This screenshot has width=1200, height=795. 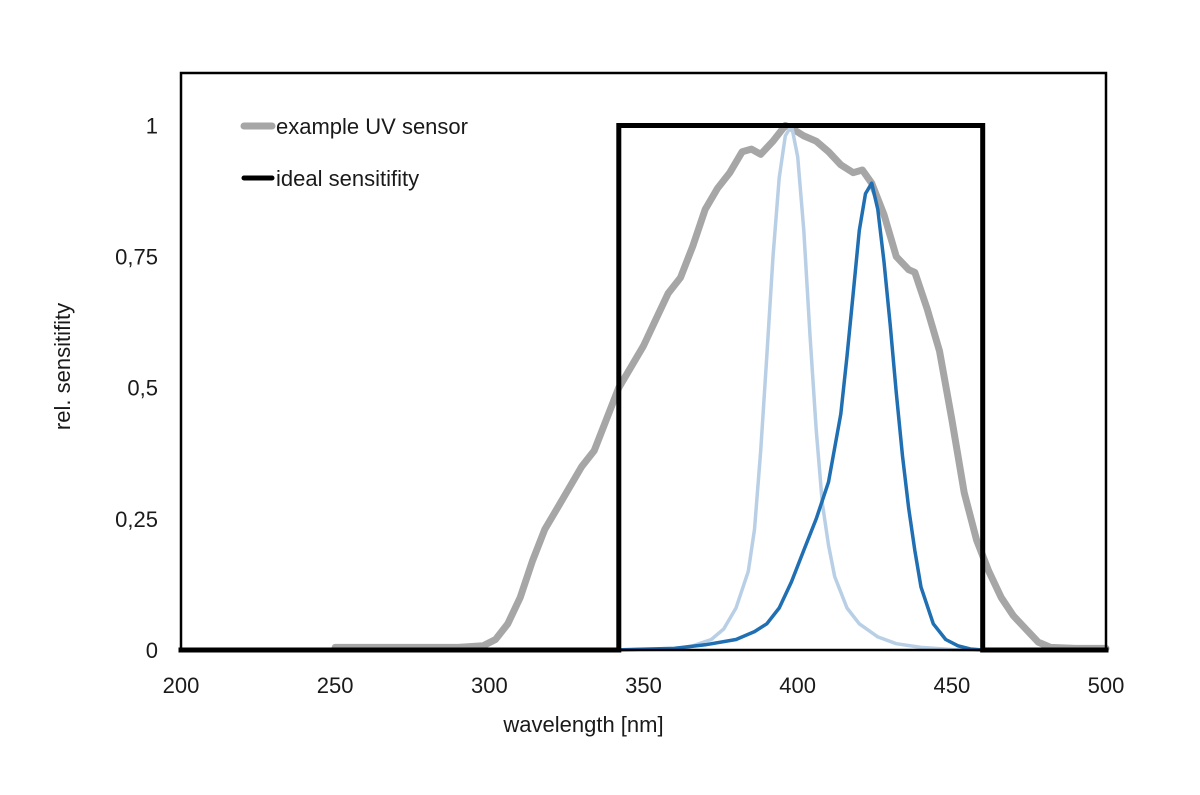 I want to click on legend-item-ideal-sensitifity: ideal sensitifity, so click(x=330, y=178).